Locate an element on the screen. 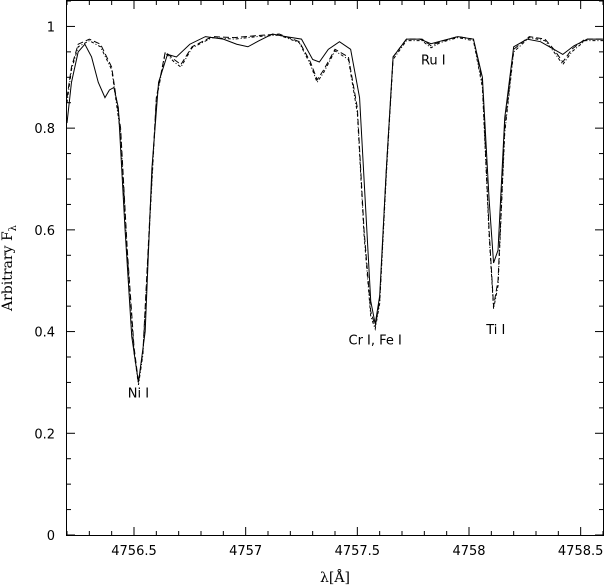 The image size is (607, 588). line-label-1: Cr I, Fe I is located at coordinates (375, 340).